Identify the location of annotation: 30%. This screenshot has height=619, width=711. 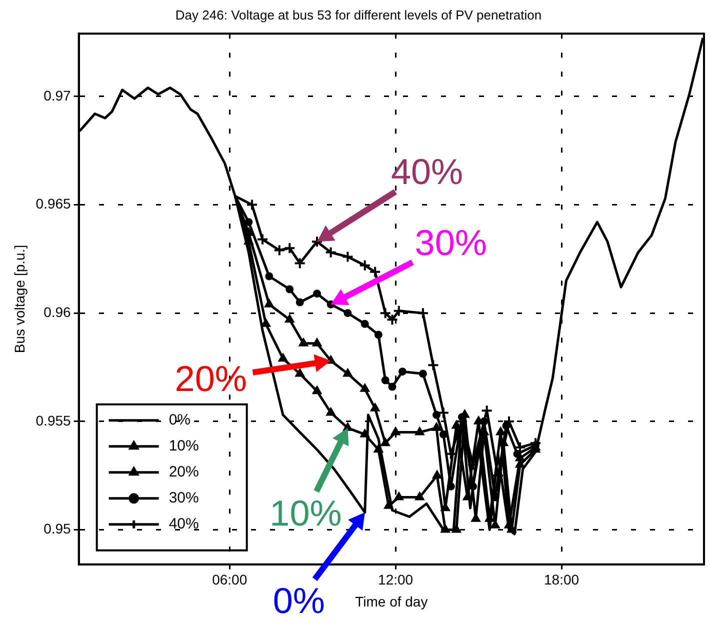
(450, 242).